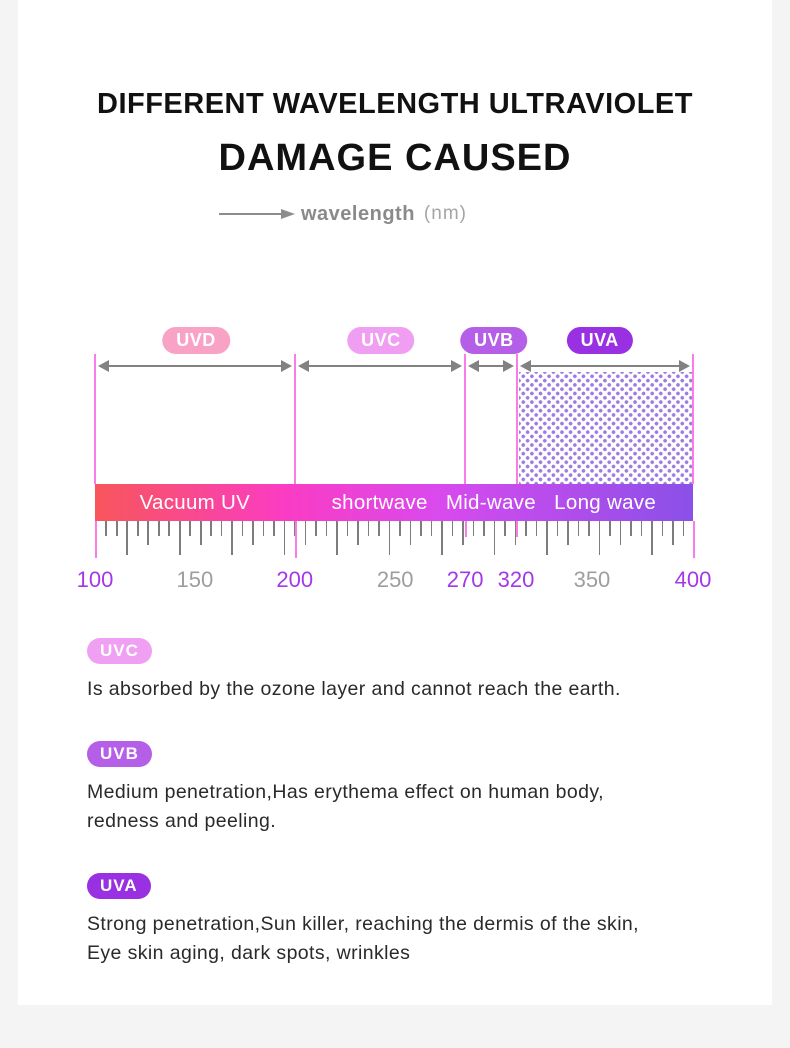  I want to click on segment-label-uvc: shortwave, so click(379, 502).